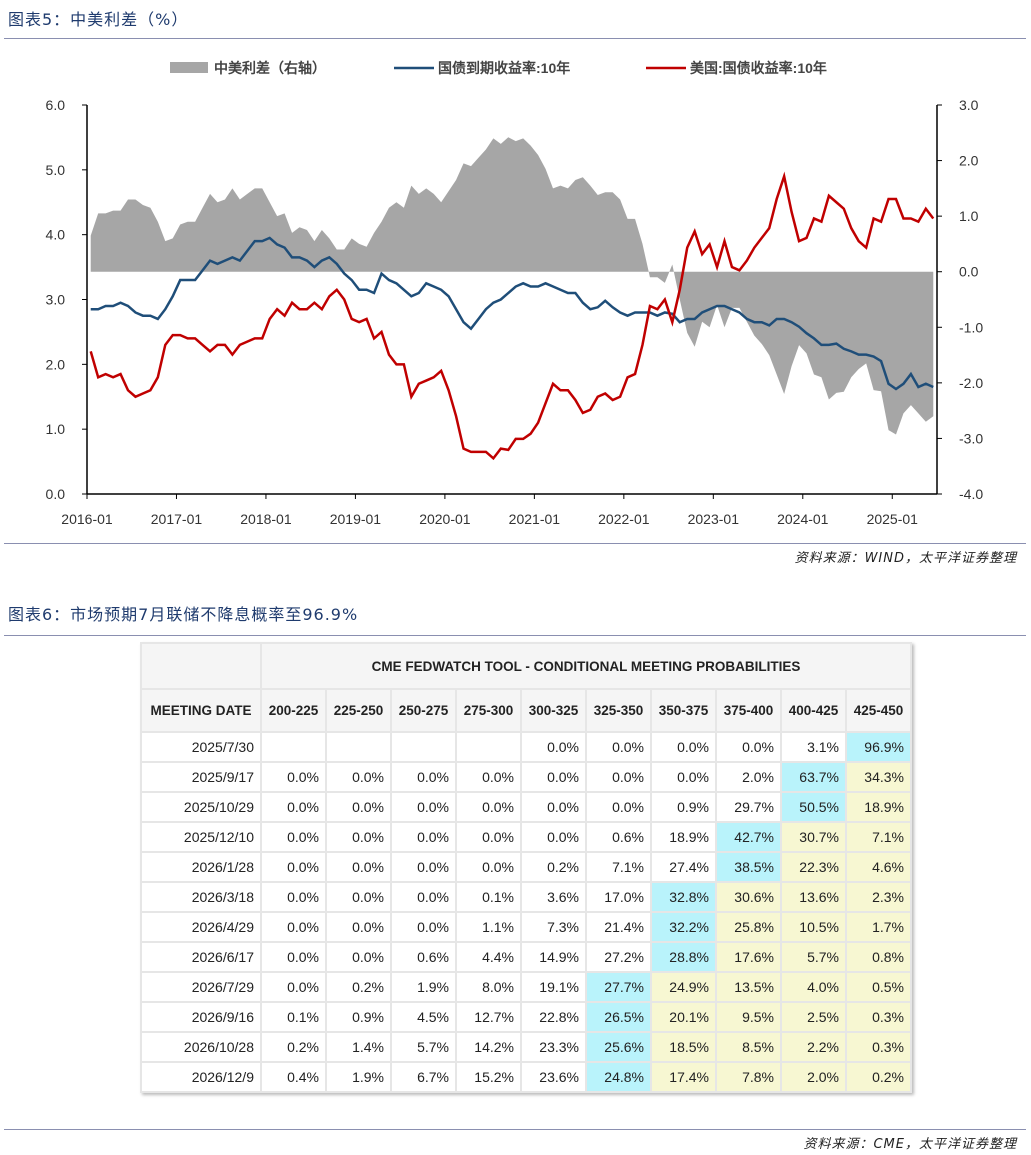 The image size is (1031, 1155). I want to click on column-header: 300-325, so click(553, 710).